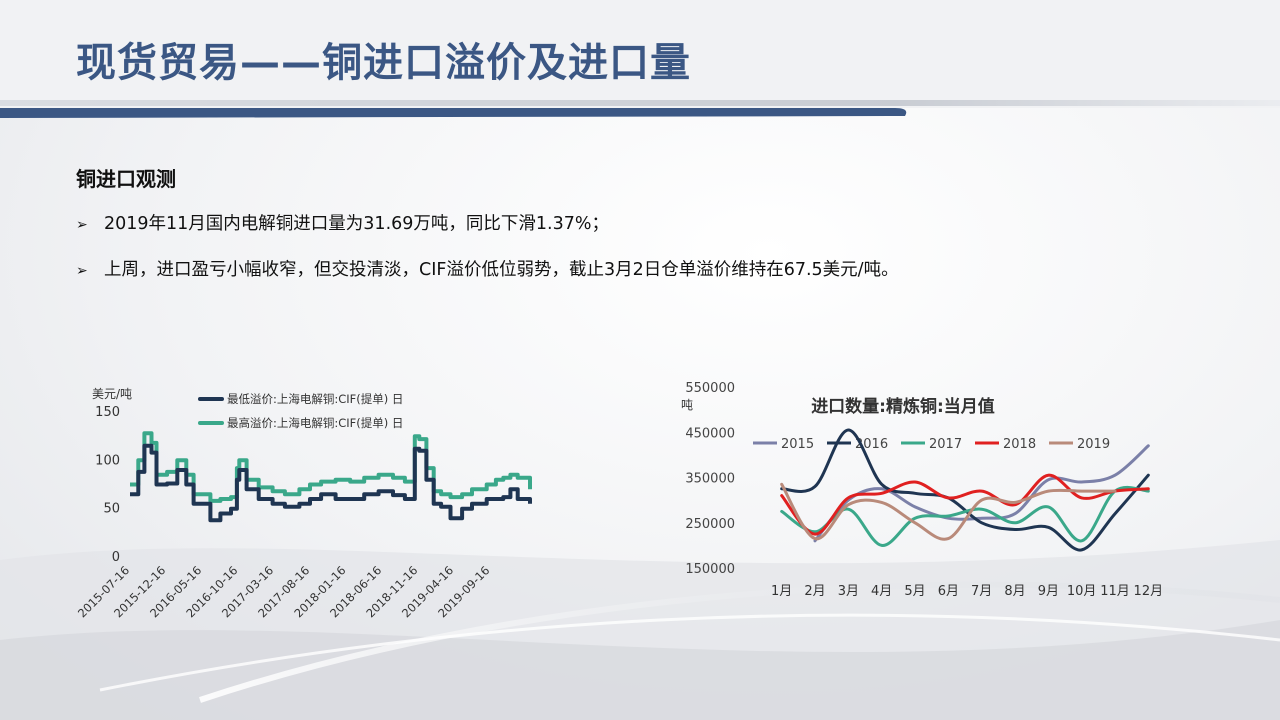 The image size is (1280, 720). I want to click on legend-label: 2019, so click(1093, 444).